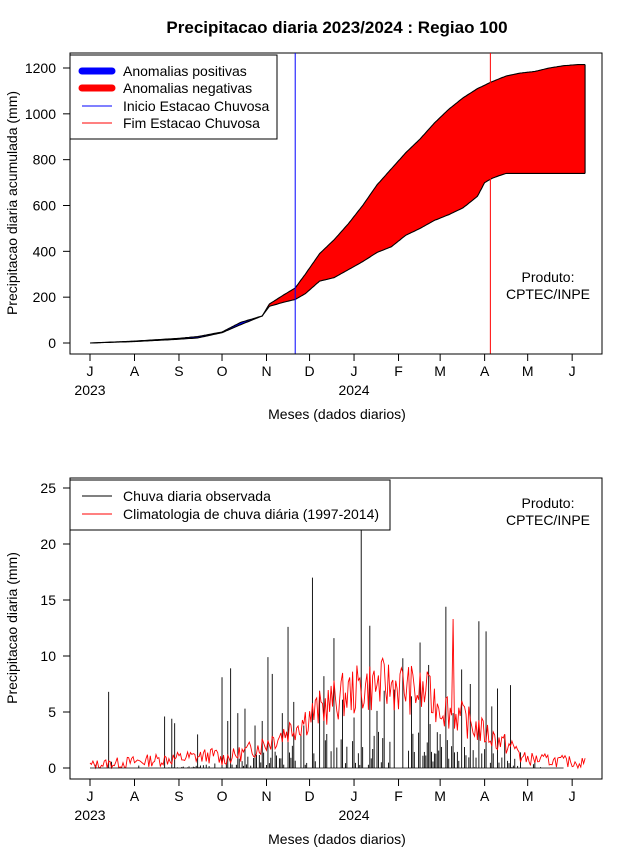 This screenshot has height=850, width=640. What do you see at coordinates (40, 68) in the screenshot?
I see `y-tick-label: 1200` at bounding box center [40, 68].